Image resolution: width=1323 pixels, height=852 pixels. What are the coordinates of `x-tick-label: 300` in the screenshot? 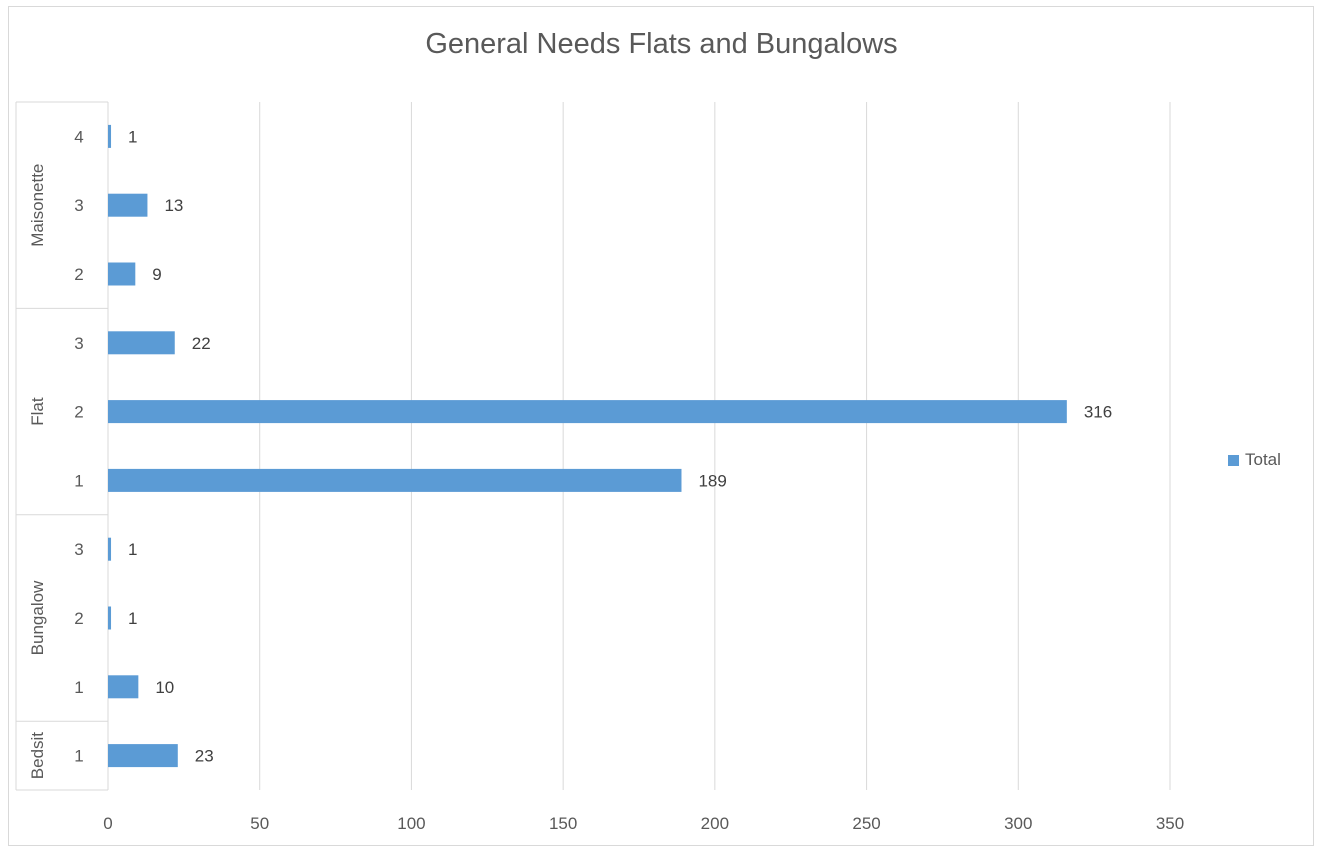 It's located at (1018, 823).